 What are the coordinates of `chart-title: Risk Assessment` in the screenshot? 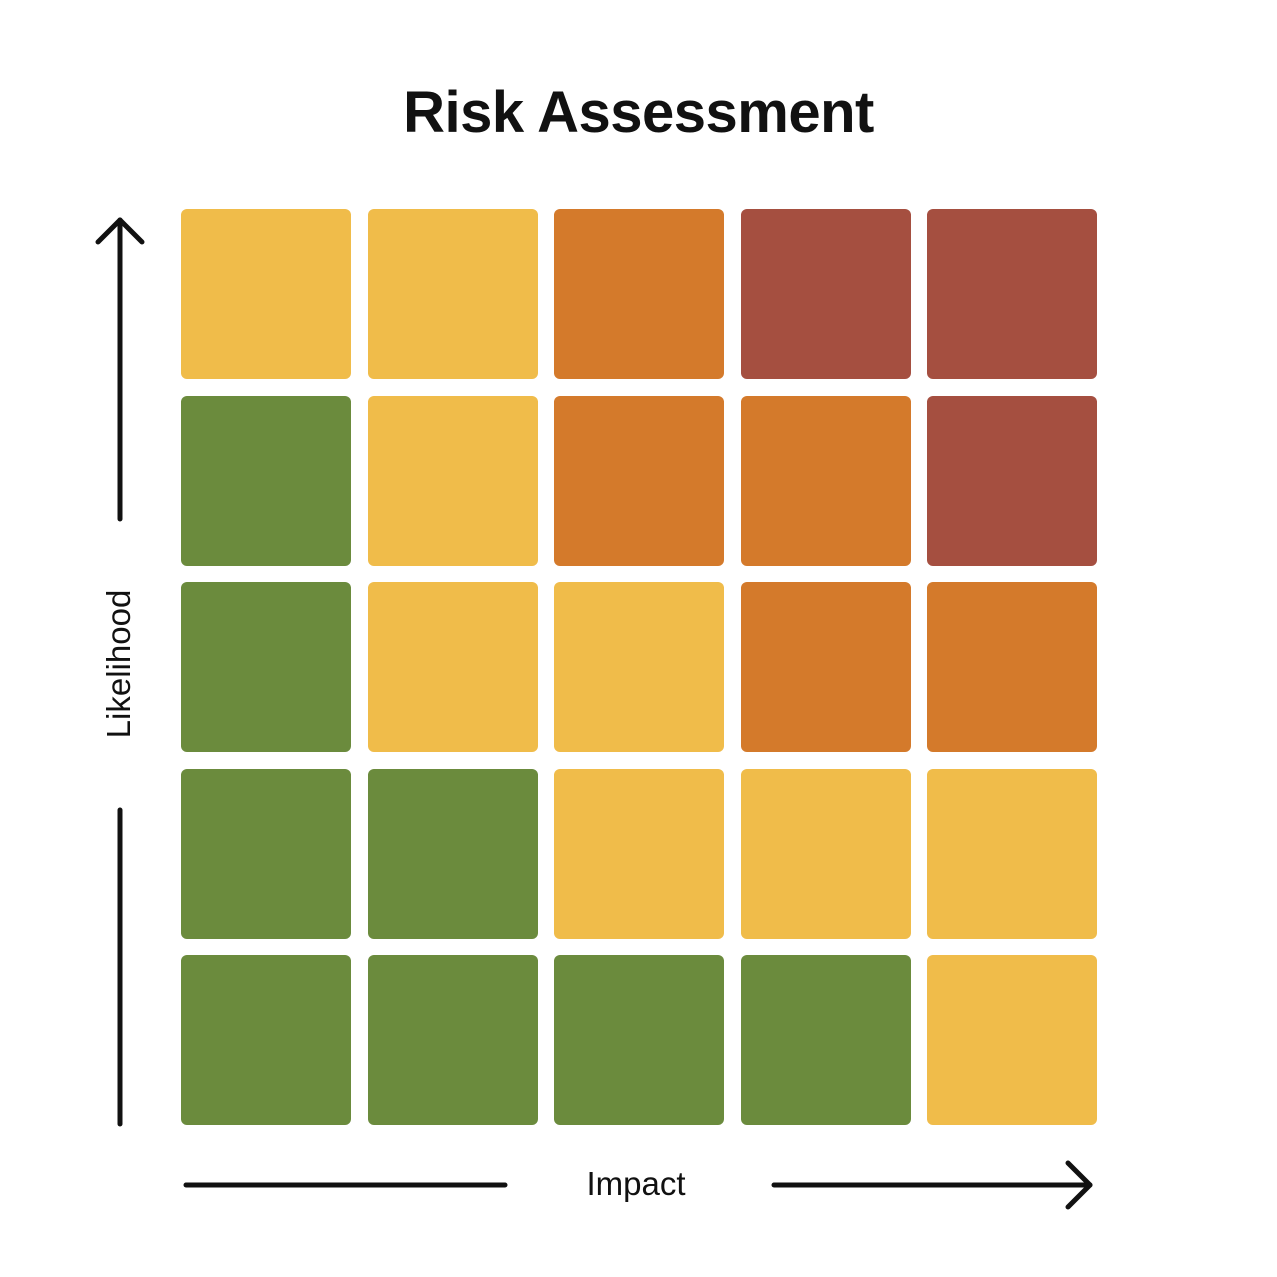 It's located at (638, 112).